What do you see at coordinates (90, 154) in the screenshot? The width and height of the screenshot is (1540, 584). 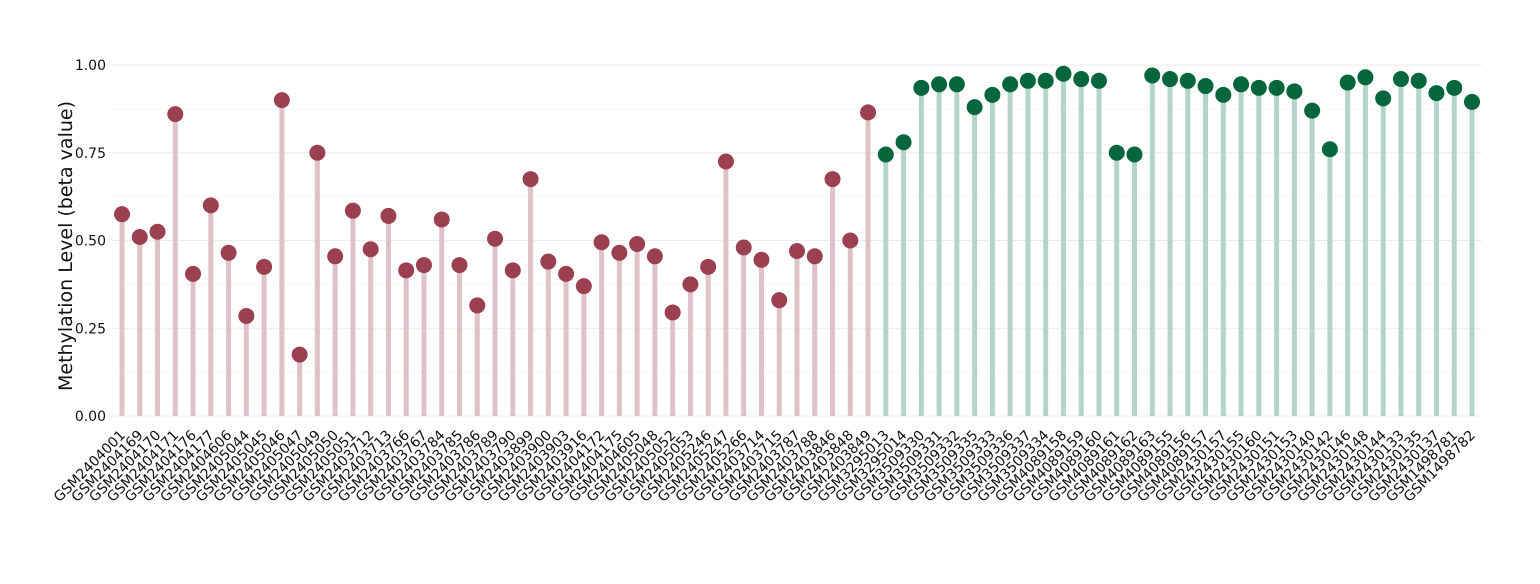 I see `y-tick-label: 0.75` at bounding box center [90, 154].